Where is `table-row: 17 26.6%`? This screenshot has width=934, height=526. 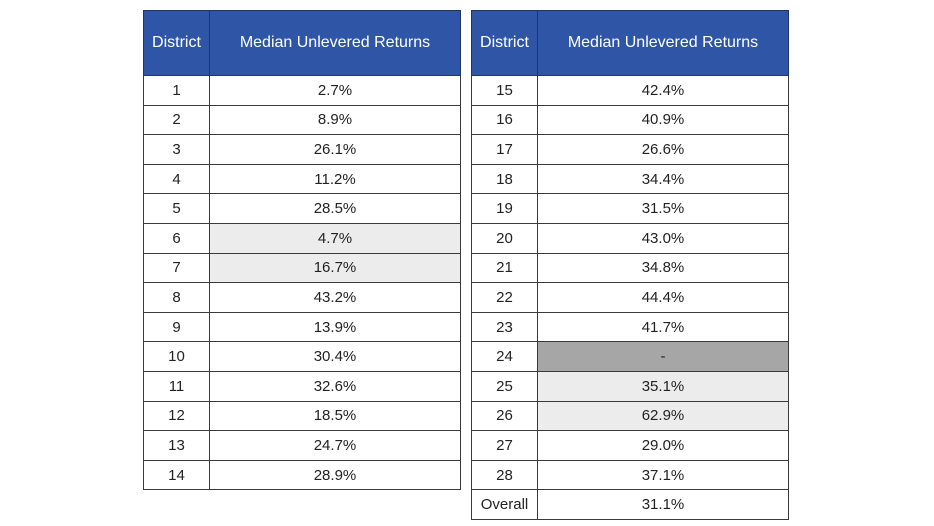
table-row: 17 26.6% is located at coordinates (630, 149).